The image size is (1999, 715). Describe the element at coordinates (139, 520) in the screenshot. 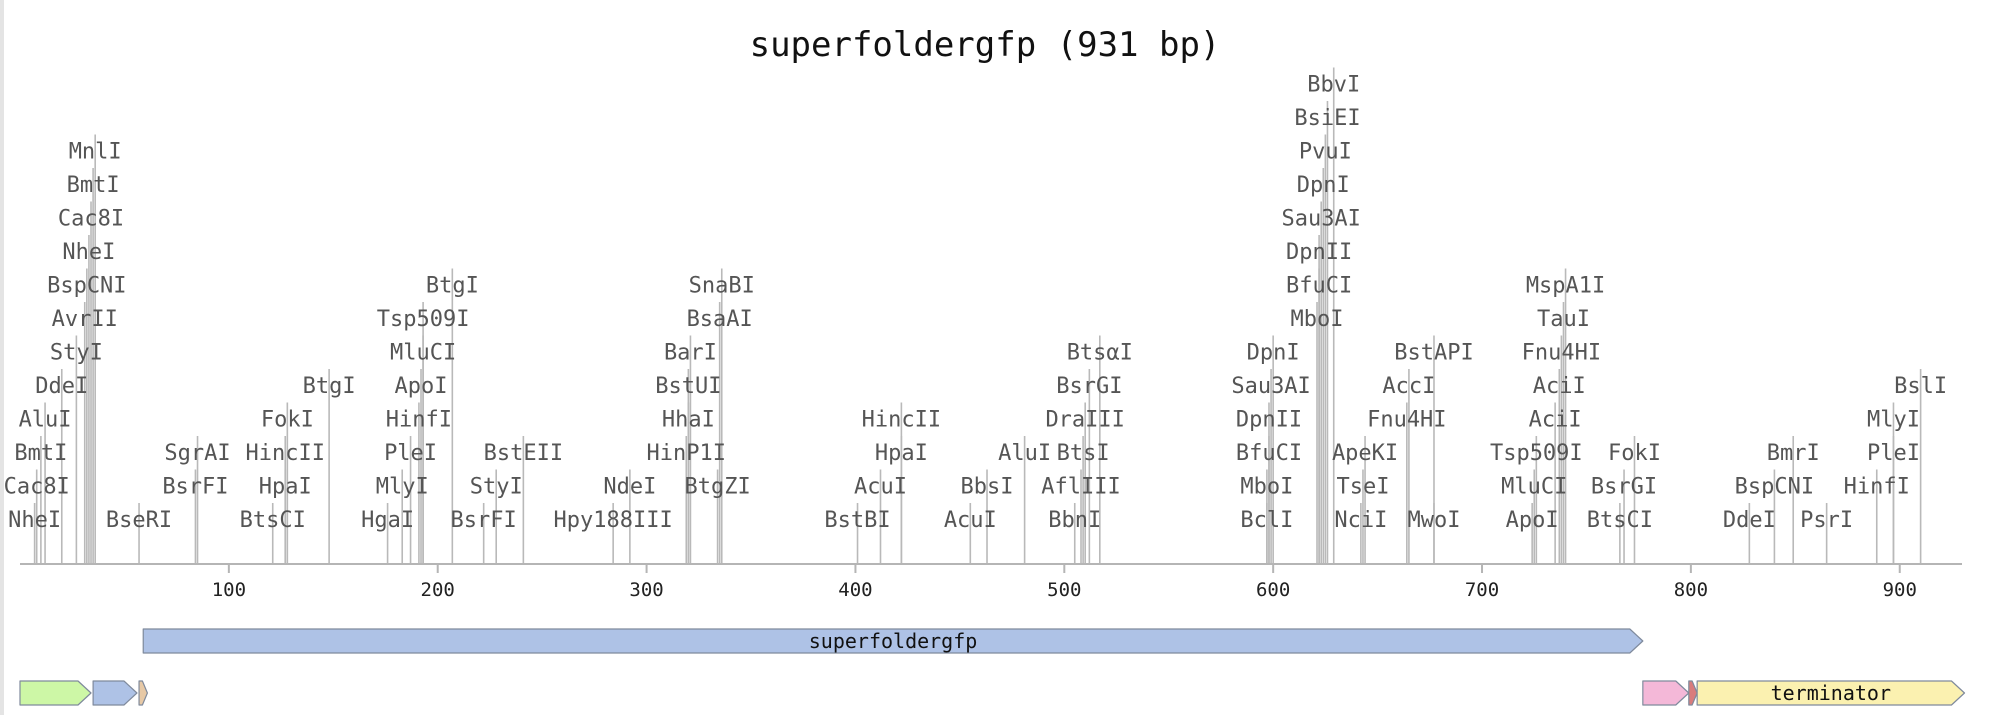

I see `site-label: BseRI` at that location.